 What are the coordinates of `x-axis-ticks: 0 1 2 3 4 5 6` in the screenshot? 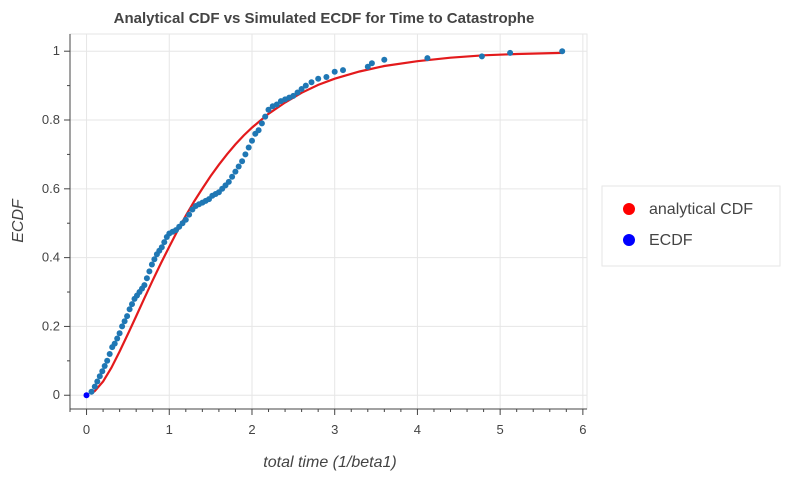 It's located at (327, 423).